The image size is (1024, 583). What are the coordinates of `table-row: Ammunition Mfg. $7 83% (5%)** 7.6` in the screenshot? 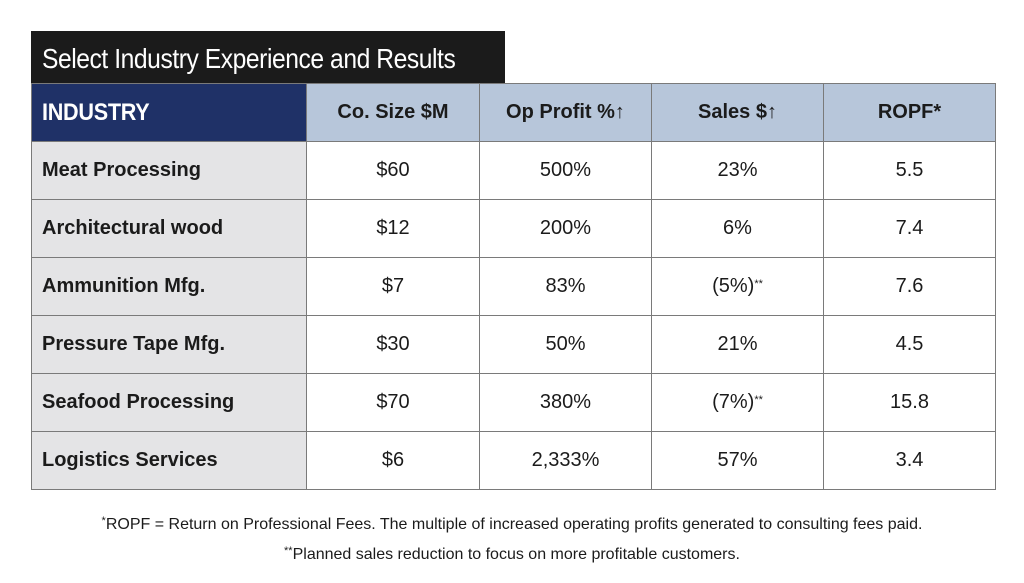 It's located at (513, 286).